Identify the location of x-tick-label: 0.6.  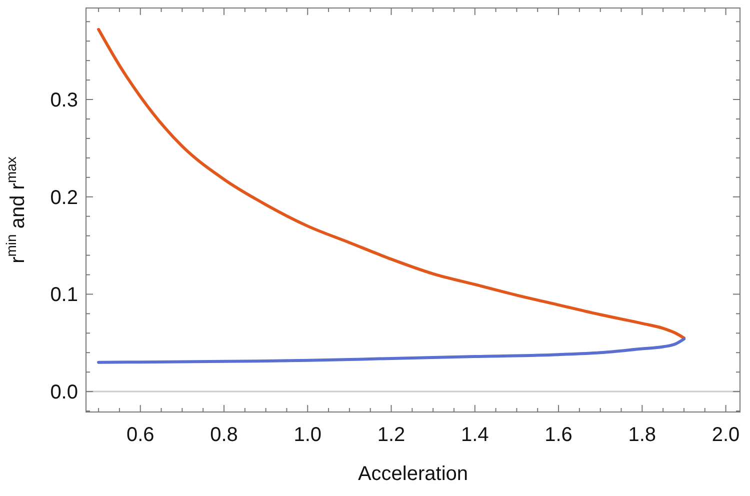
(140, 435).